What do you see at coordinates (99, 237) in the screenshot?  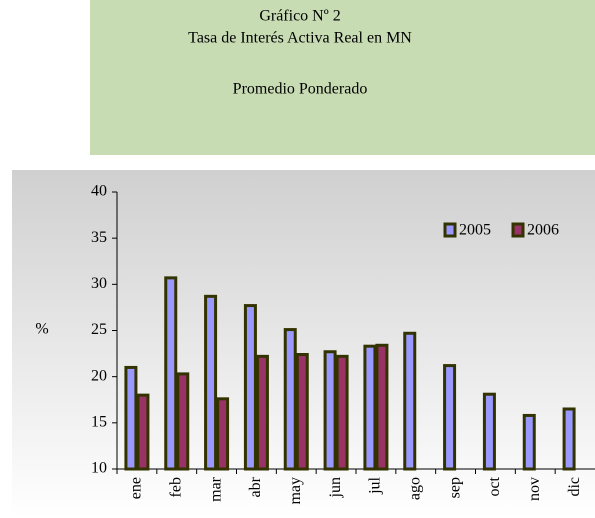 I see `y-tick-label: 35` at bounding box center [99, 237].